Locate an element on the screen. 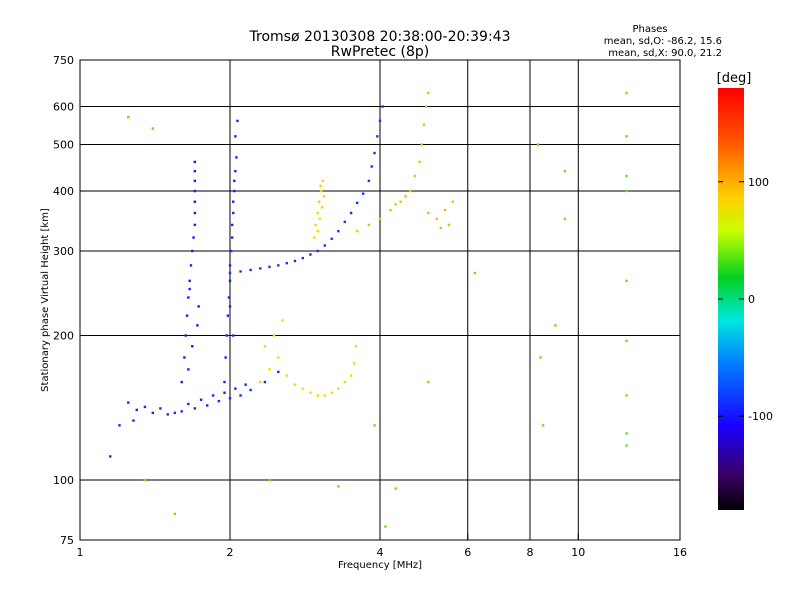 The width and height of the screenshot is (800, 600). colorbar-label: [deg] is located at coordinates (734, 78).